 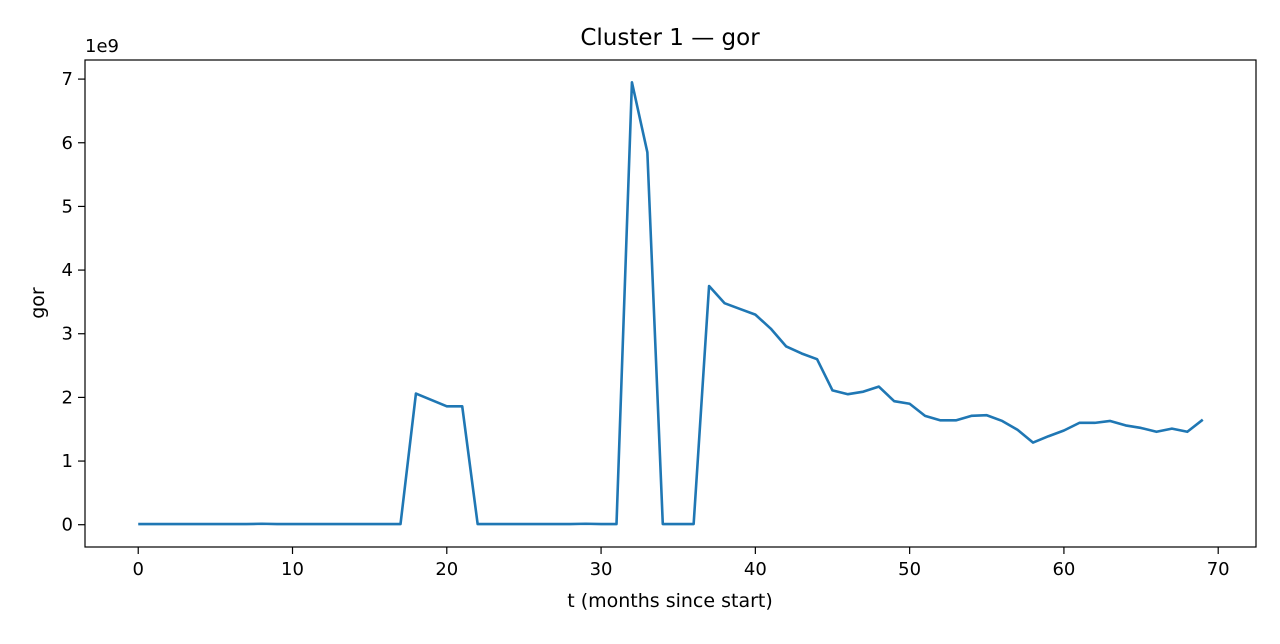 I want to click on y-tick-label: 4, so click(x=67, y=270).